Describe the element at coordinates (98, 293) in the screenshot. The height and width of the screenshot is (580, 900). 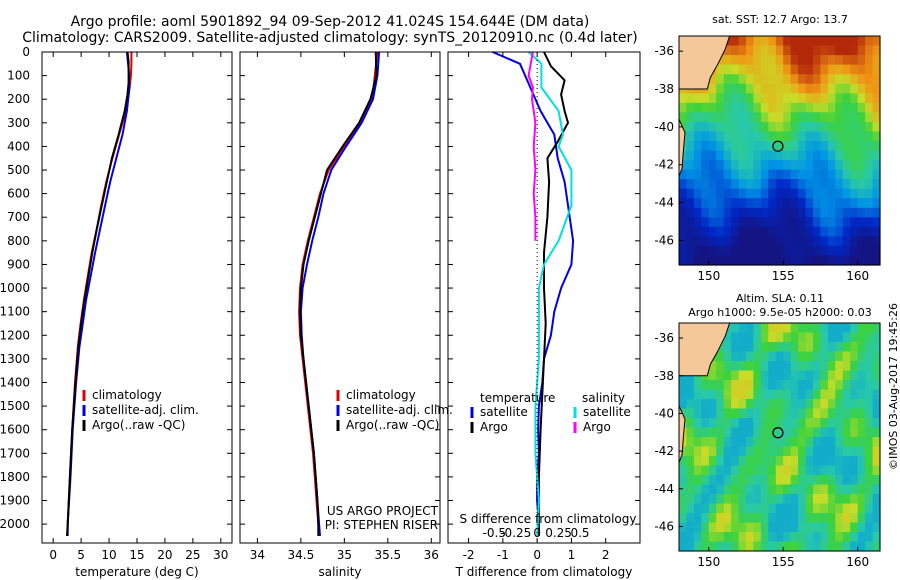
I see `series-line-temperature-satellite-adj-clim-` at that location.